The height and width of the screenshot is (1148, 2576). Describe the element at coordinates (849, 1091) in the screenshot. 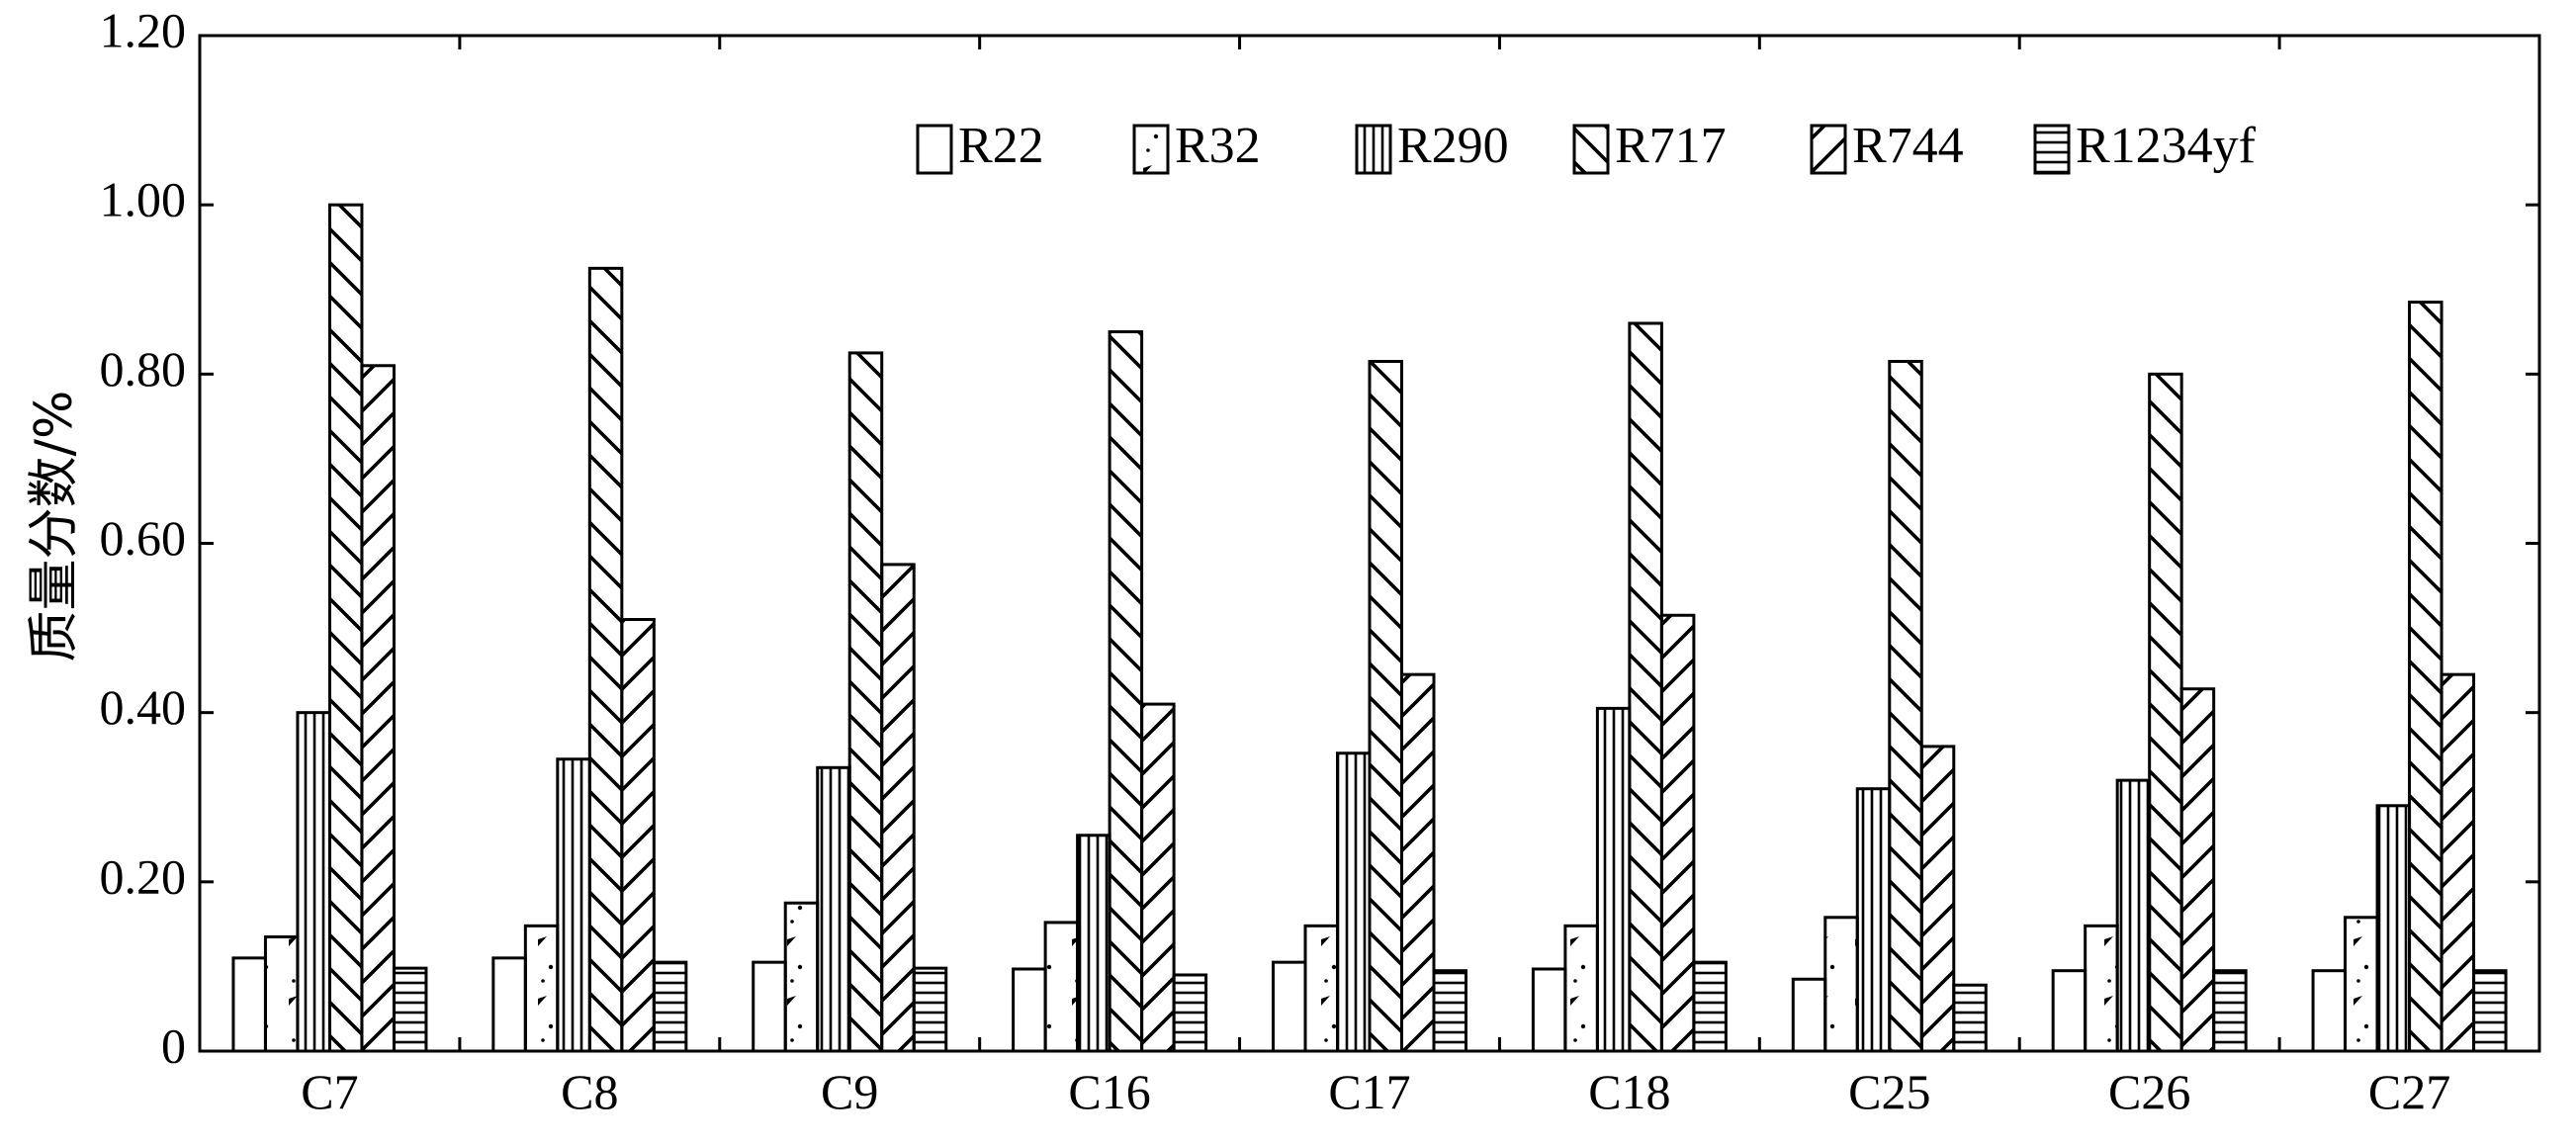

I see `x-tick-label: C9` at that location.